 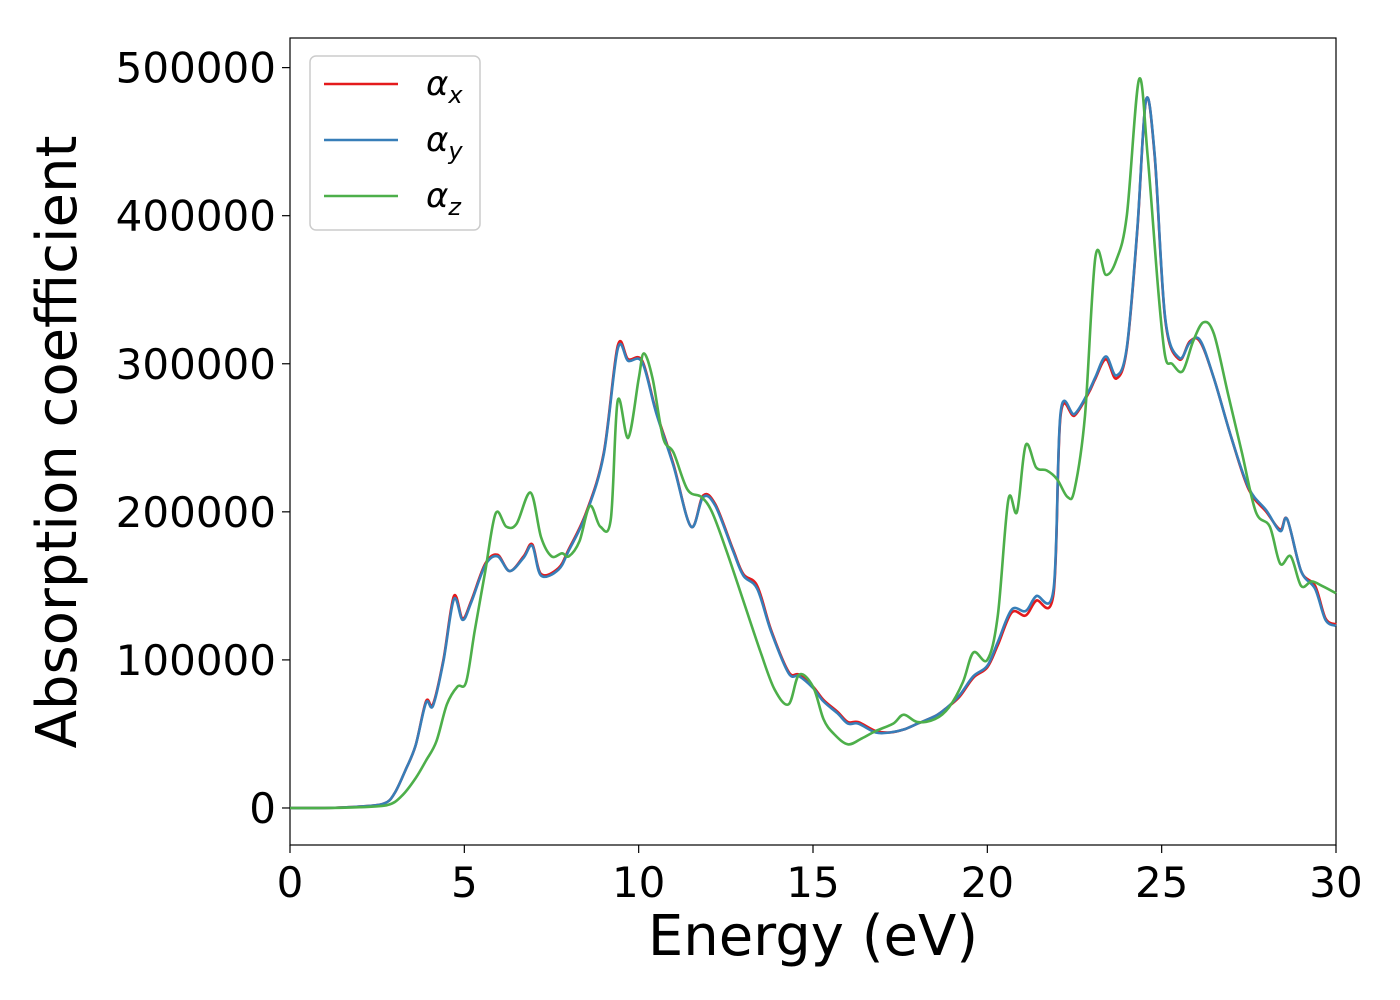 I want to click on x-tick-label: 15, so click(x=812, y=882).